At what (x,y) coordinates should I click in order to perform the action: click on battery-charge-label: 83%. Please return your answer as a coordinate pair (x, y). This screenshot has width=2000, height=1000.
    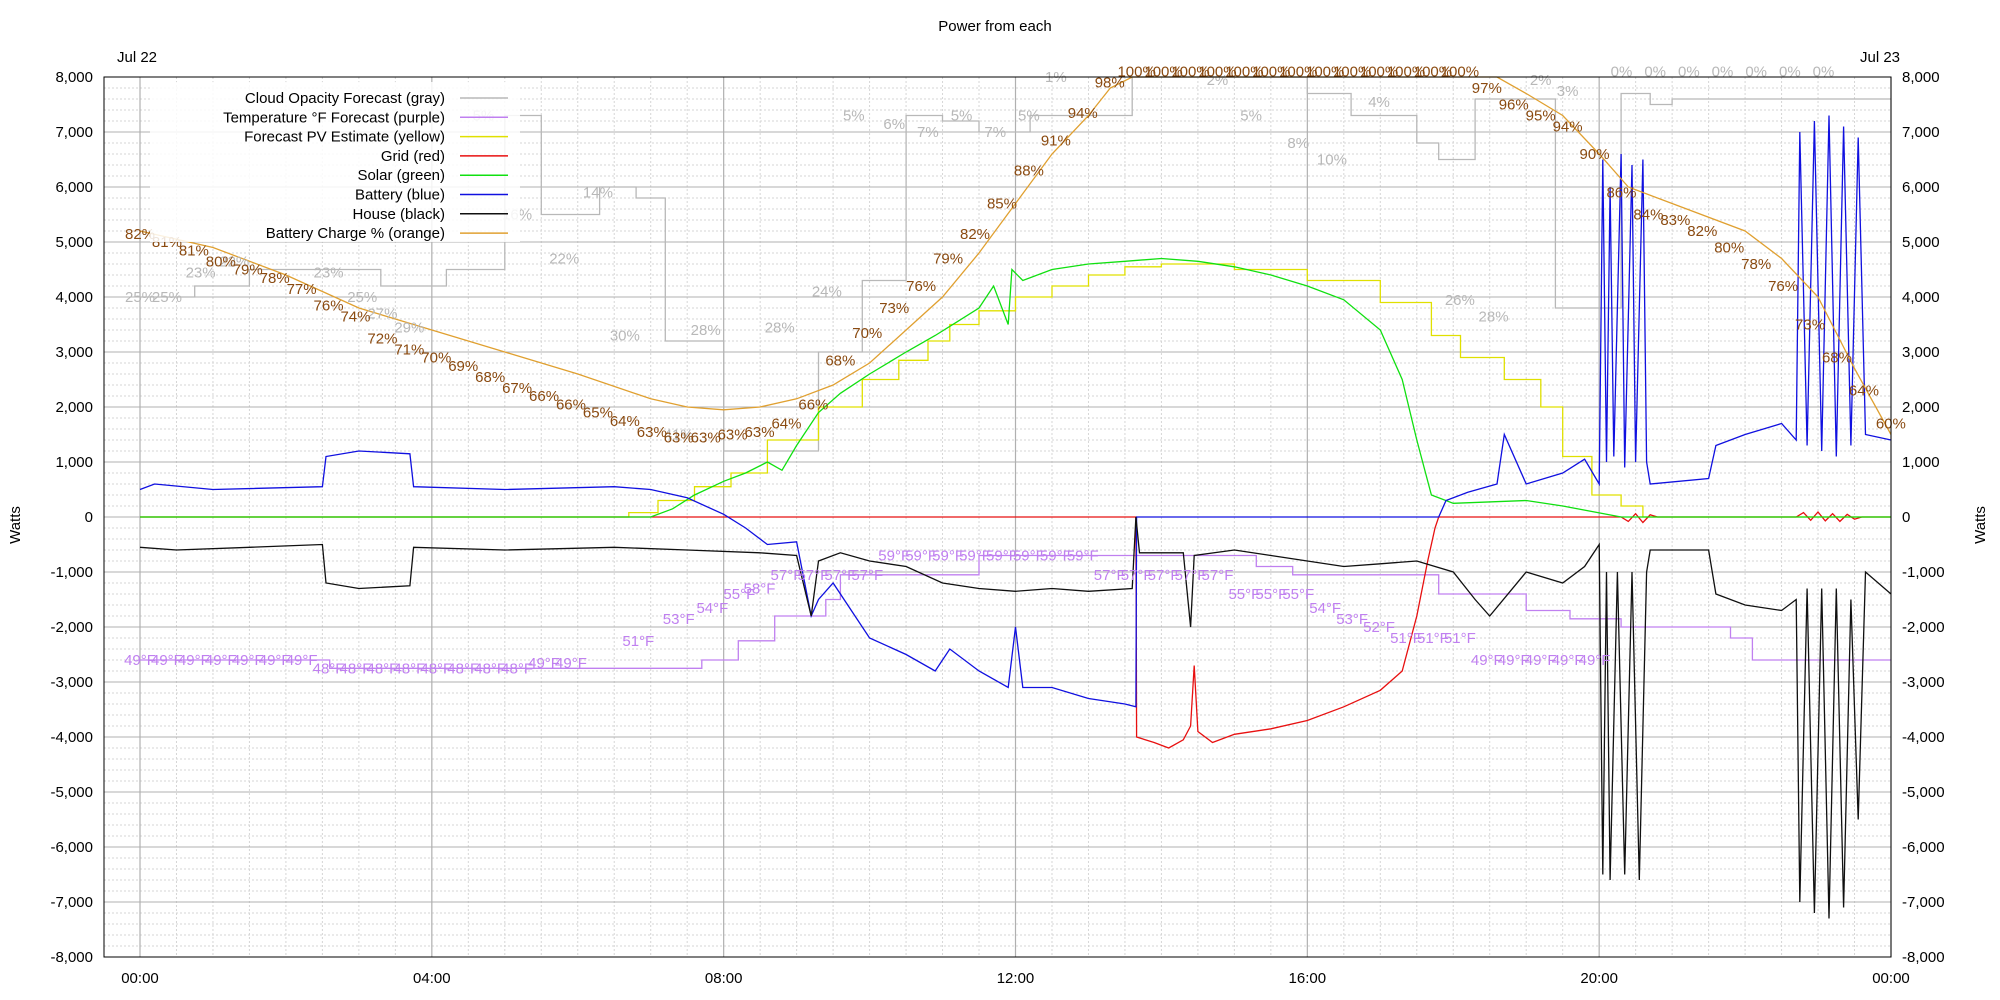
    Looking at the image, I should click on (1675, 220).